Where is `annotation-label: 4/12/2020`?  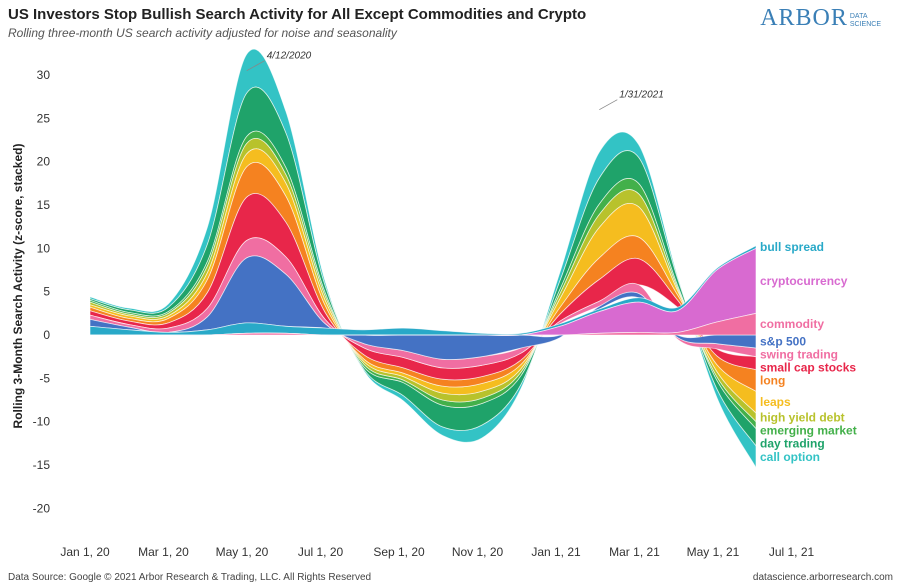 annotation-label: 4/12/2020 is located at coordinates (289, 56).